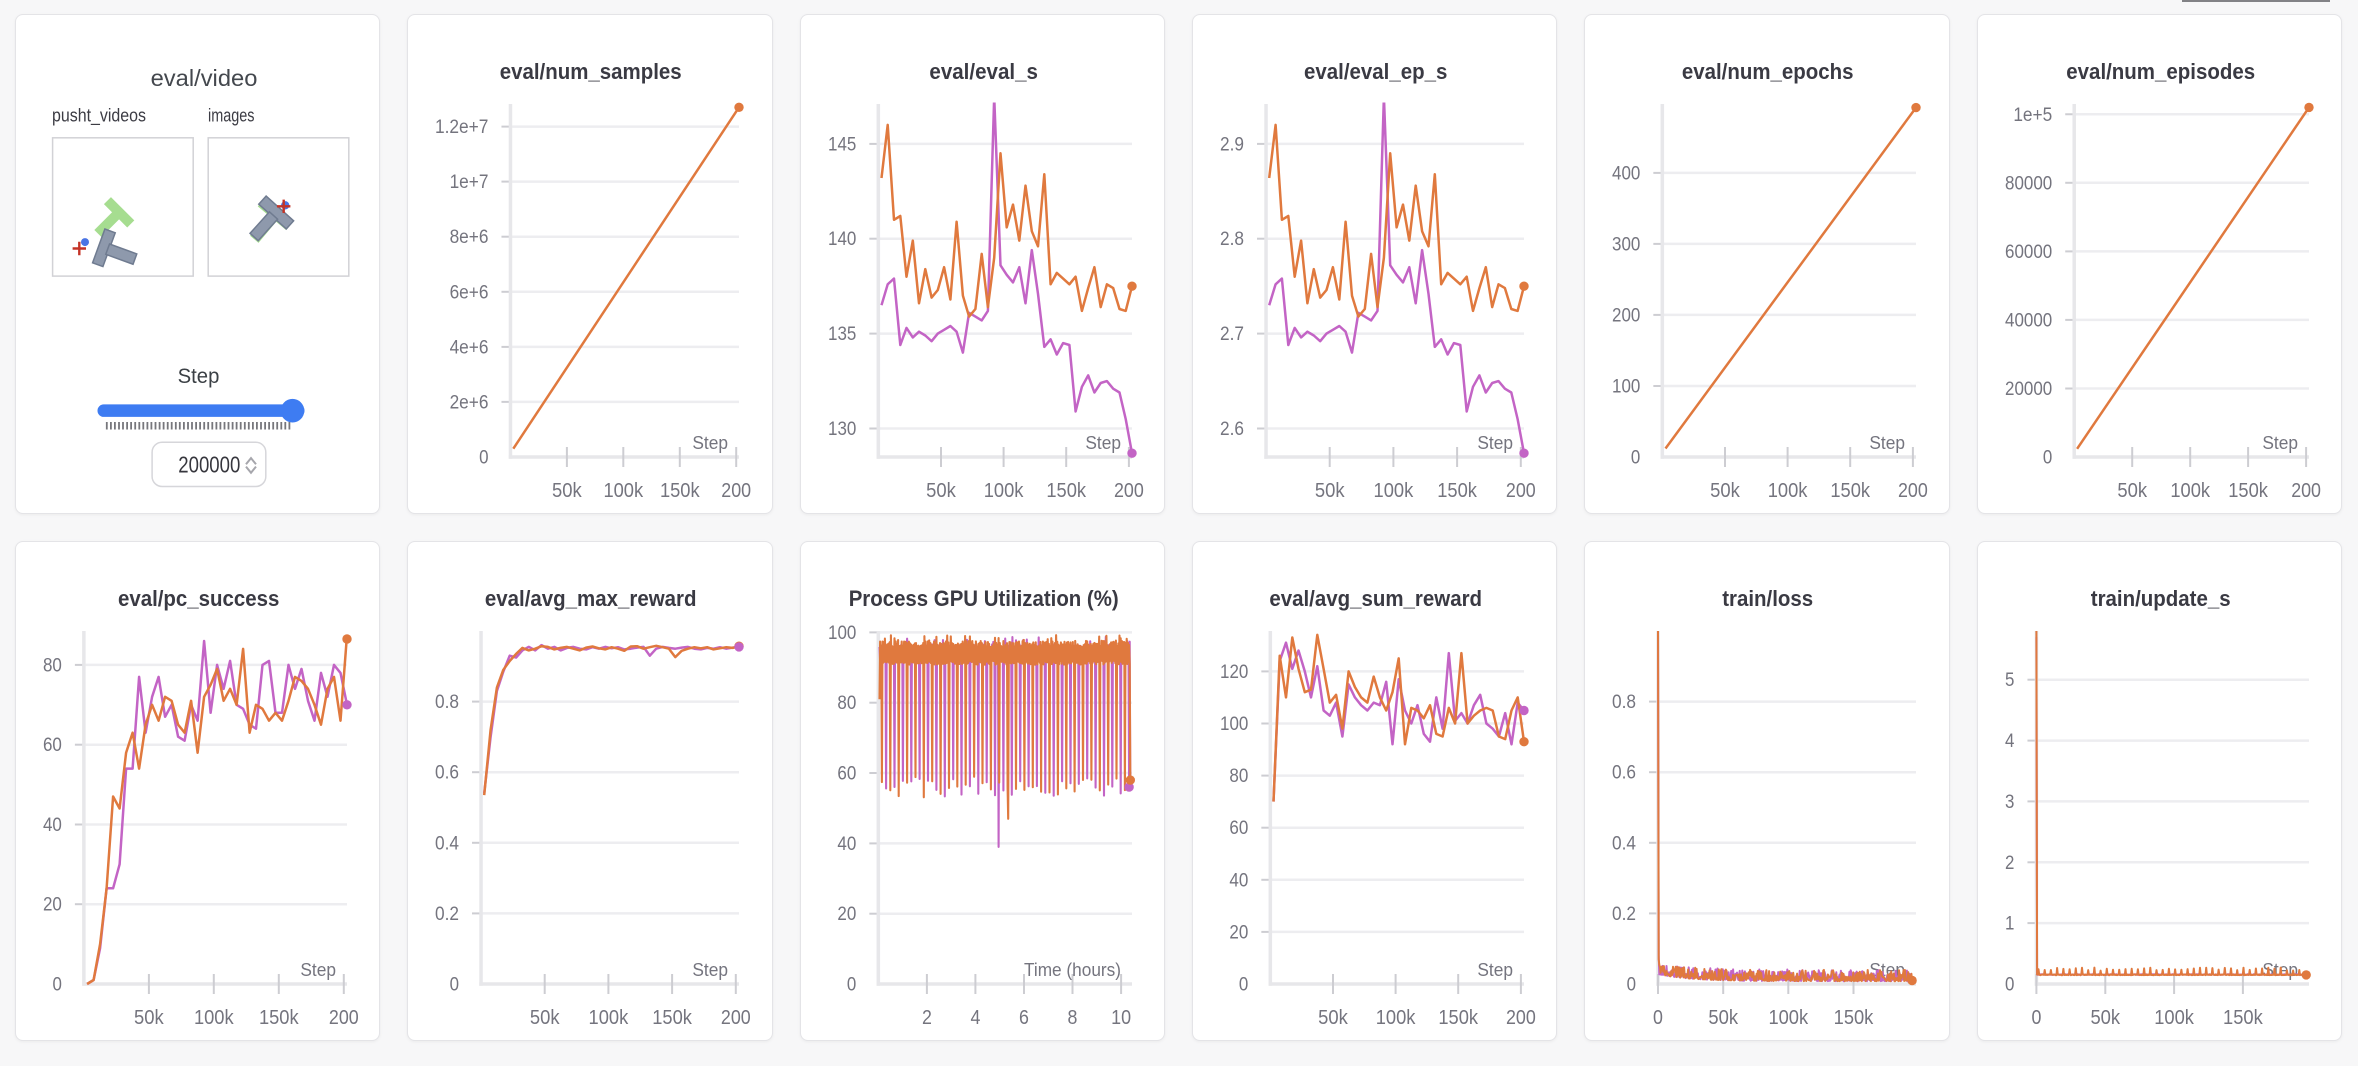 The width and height of the screenshot is (2358, 1066). Describe the element at coordinates (842, 144) in the screenshot. I see `svg-text: 145` at that location.